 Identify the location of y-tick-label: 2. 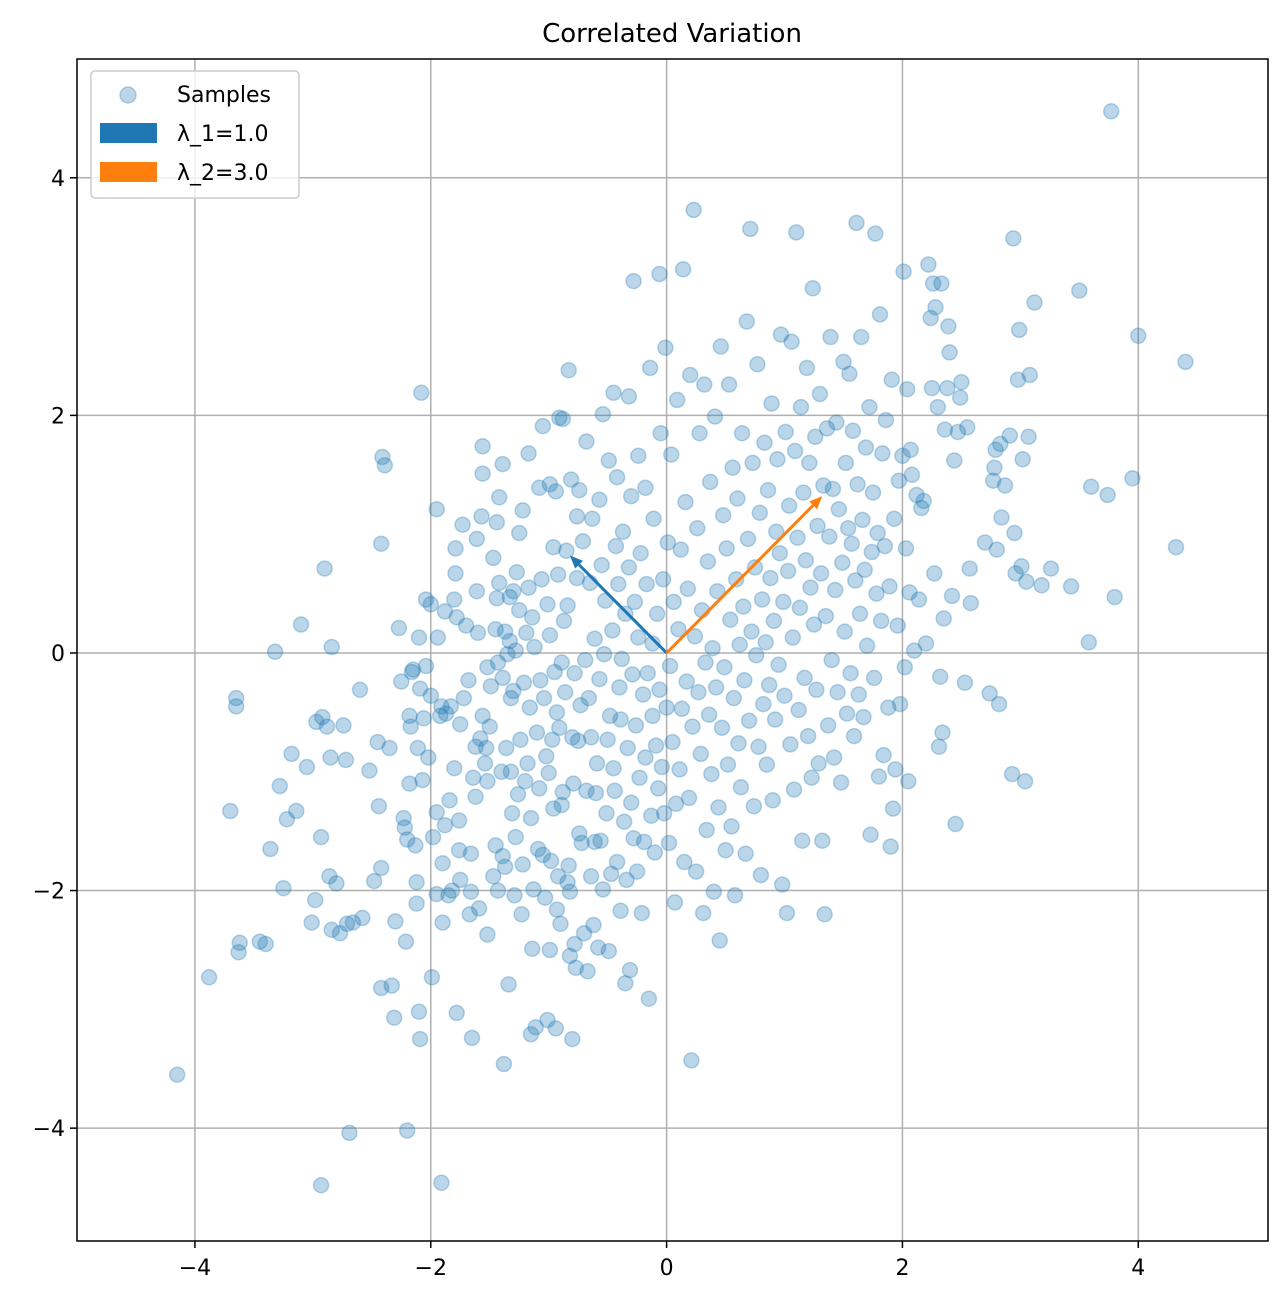
(58, 416).